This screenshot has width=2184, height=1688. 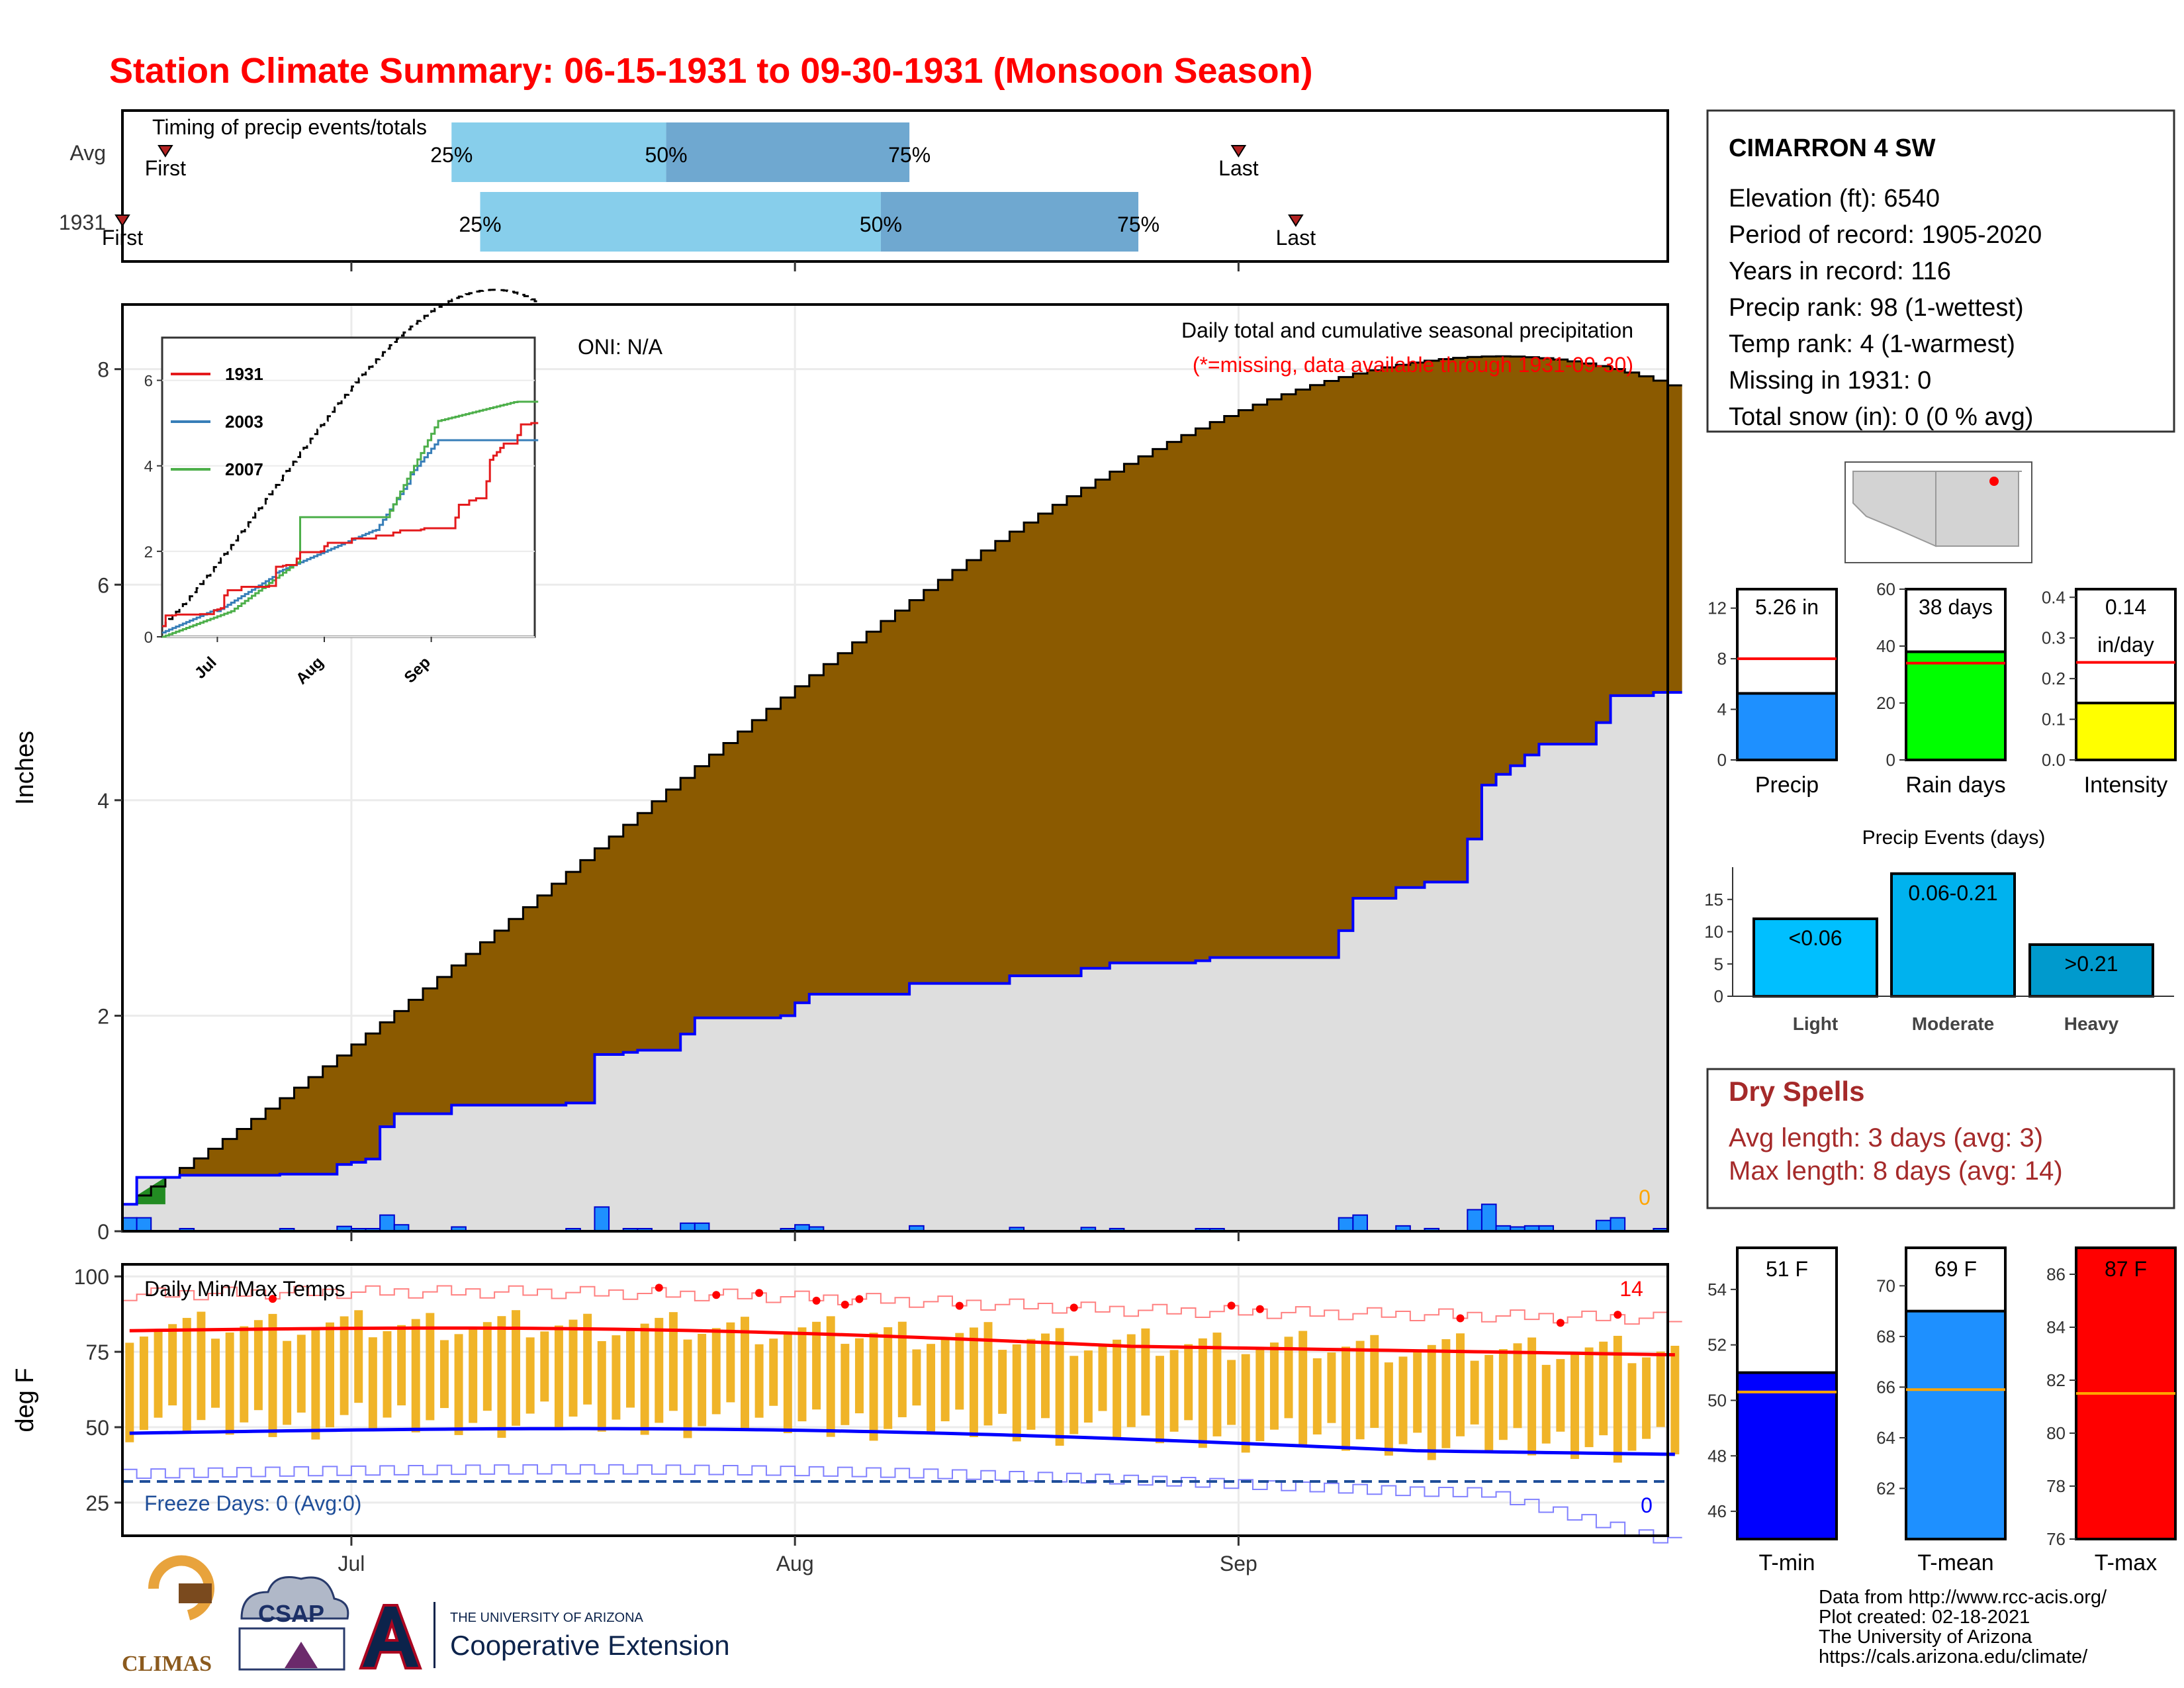 What do you see at coordinates (103, 1232) in the screenshot?
I see `precip-y-tick-label: 0` at bounding box center [103, 1232].